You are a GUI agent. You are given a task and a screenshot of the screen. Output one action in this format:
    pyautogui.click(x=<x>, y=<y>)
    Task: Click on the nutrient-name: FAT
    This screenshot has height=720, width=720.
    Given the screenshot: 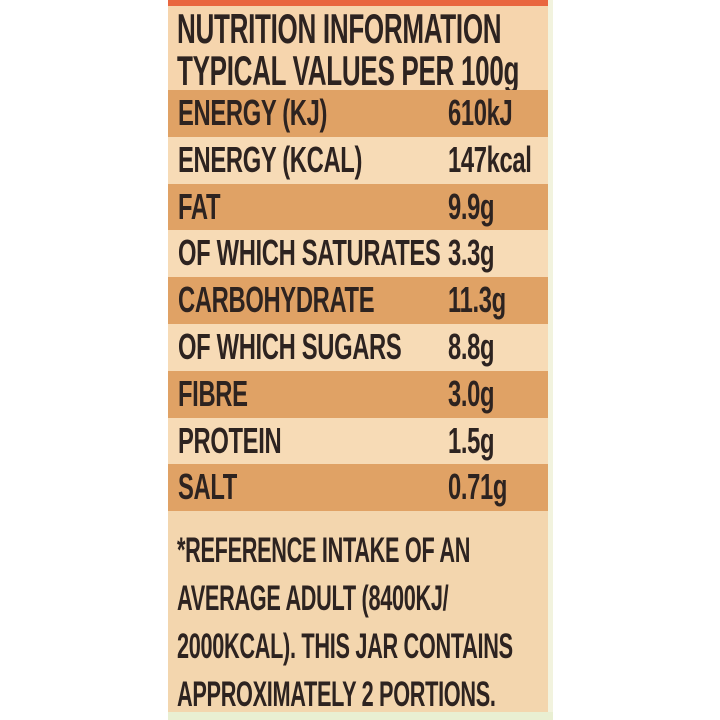 What is the action you would take?
    pyautogui.click(x=199, y=206)
    